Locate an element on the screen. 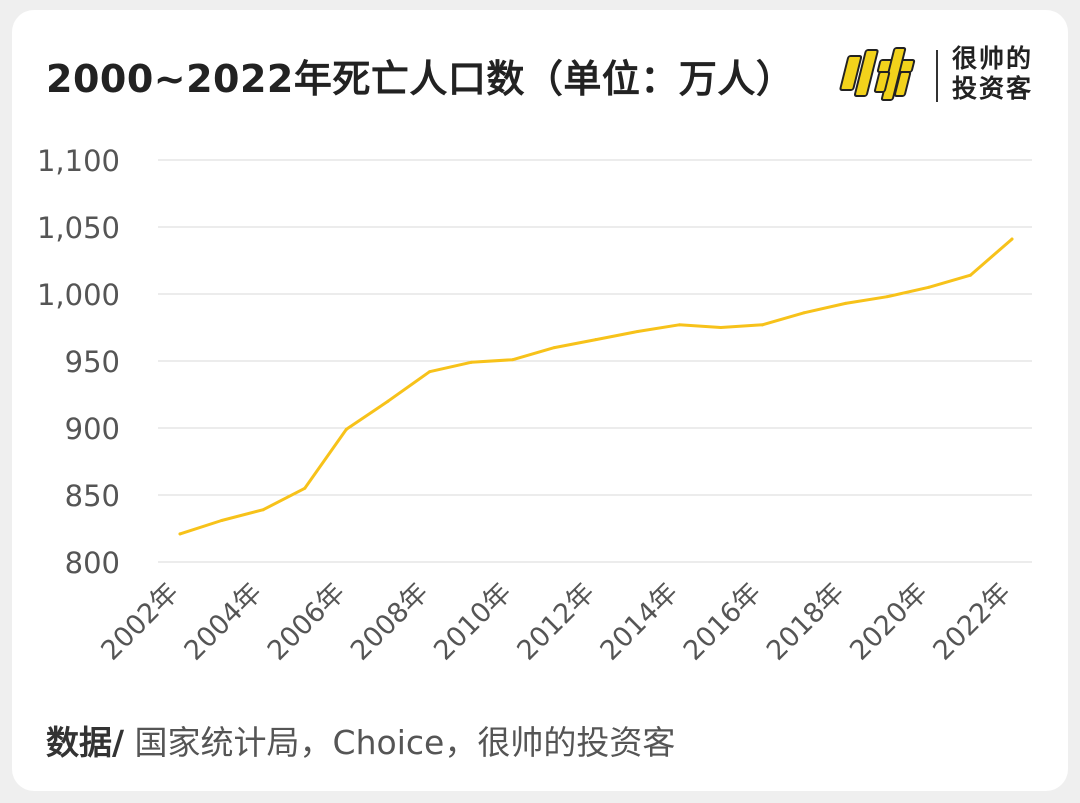 The width and height of the screenshot is (1080, 803). brand-name: 很帅的 投资客 is located at coordinates (992, 74).